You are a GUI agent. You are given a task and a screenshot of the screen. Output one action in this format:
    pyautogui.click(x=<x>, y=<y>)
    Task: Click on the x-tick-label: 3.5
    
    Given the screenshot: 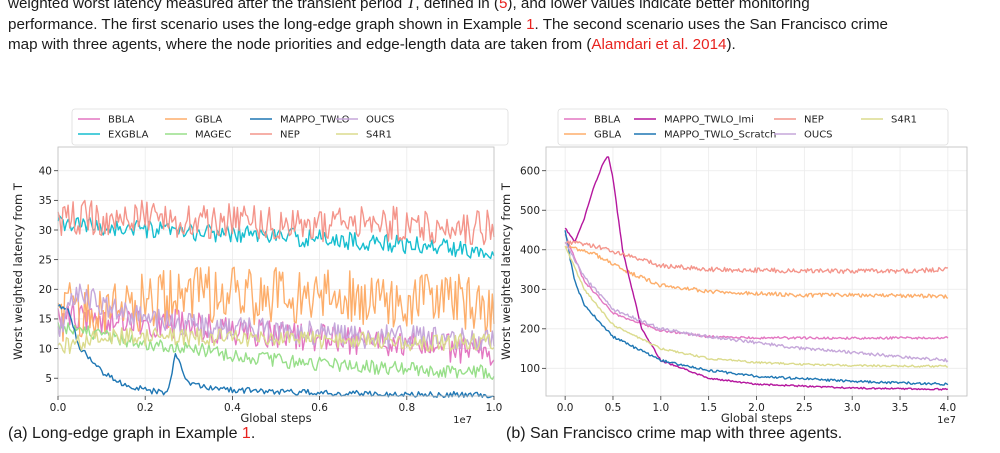 What is the action you would take?
    pyautogui.click(x=900, y=408)
    